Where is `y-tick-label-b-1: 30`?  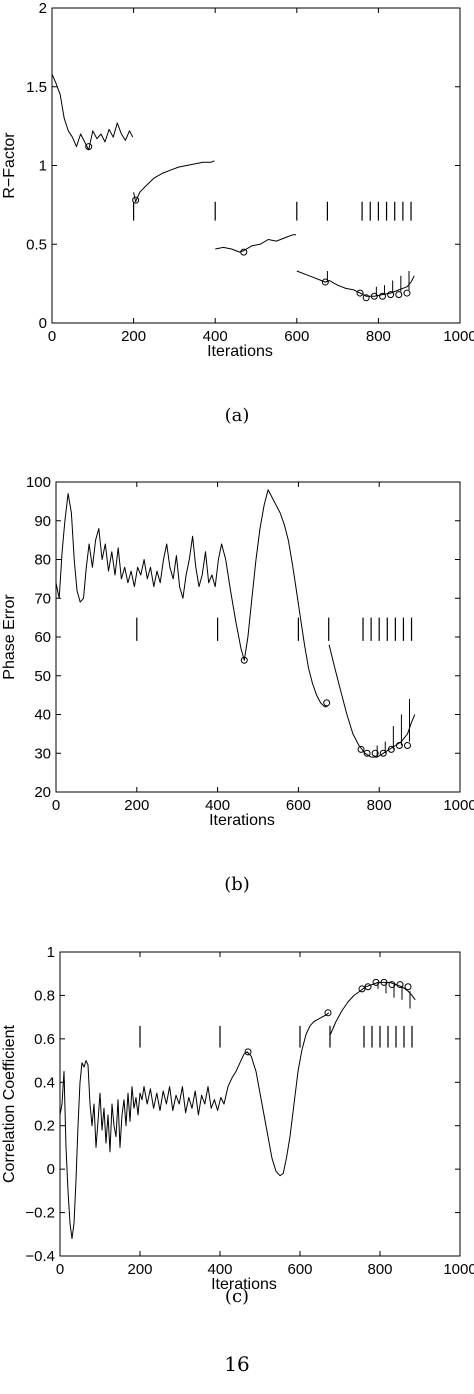 y-tick-label-b-1: 30 is located at coordinates (42, 753).